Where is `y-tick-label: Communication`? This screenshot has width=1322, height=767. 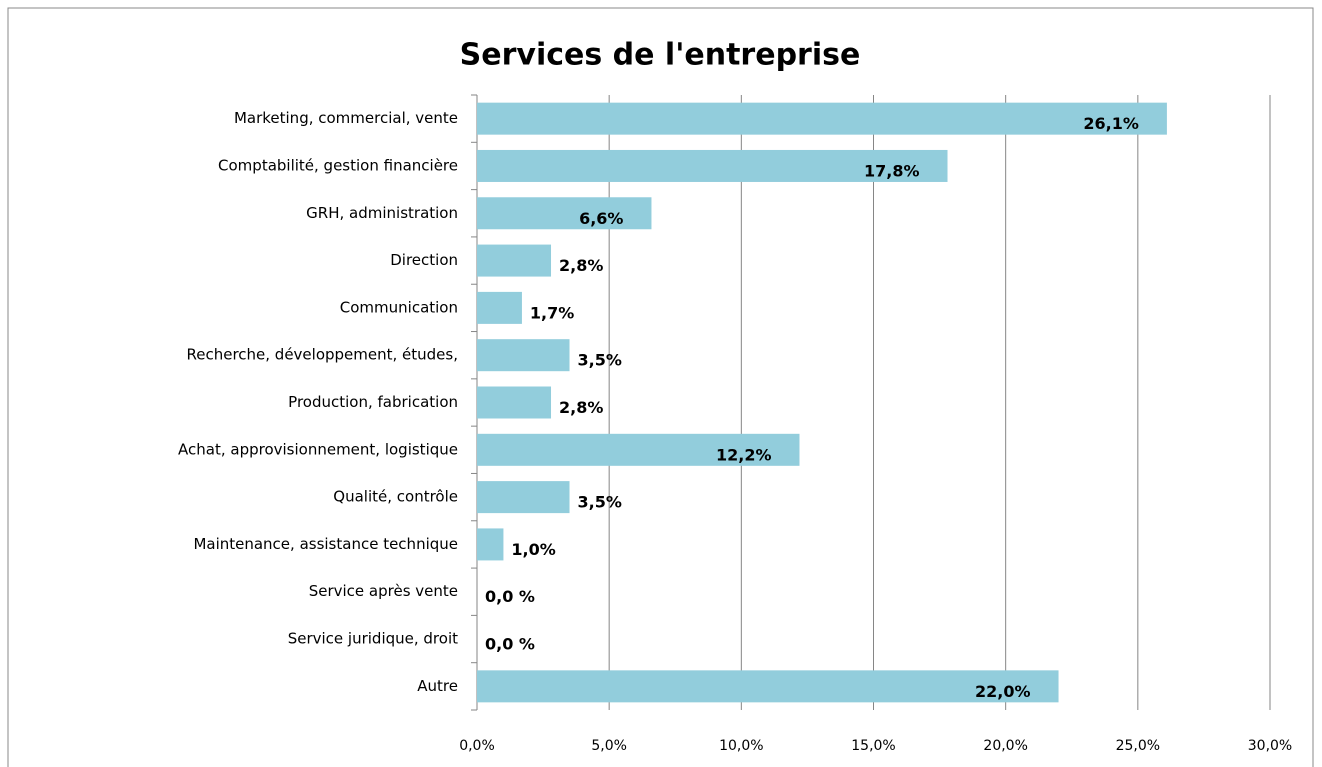 y-tick-label: Communication is located at coordinates (399, 307).